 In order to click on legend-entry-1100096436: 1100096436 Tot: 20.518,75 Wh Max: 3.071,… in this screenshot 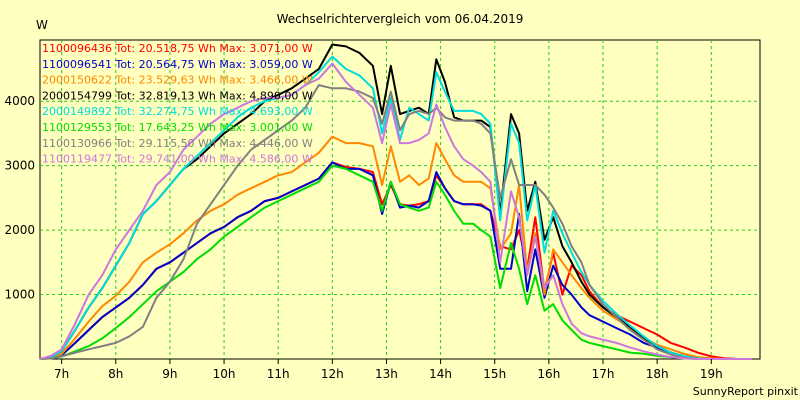, I will do `click(177, 48)`.